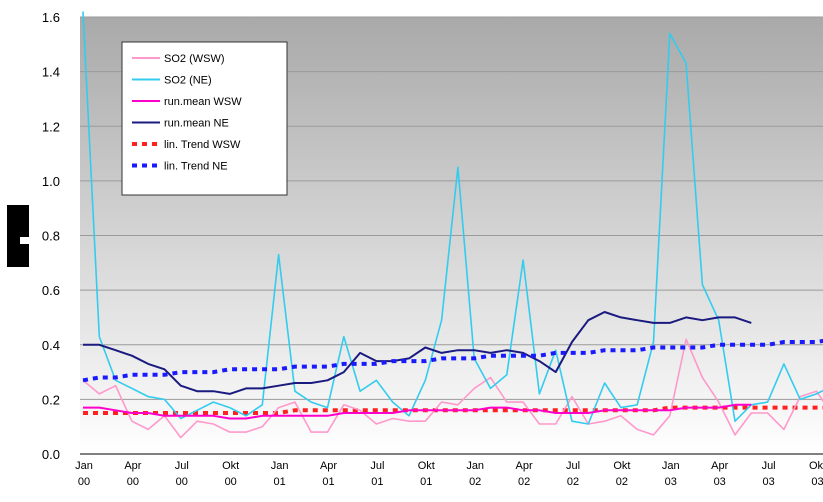  I want to click on y-axis-ticks: 0.0 0.2 0.4 0.6 0.8 1.0 1.2 1.4 1.6, so click(51, 236).